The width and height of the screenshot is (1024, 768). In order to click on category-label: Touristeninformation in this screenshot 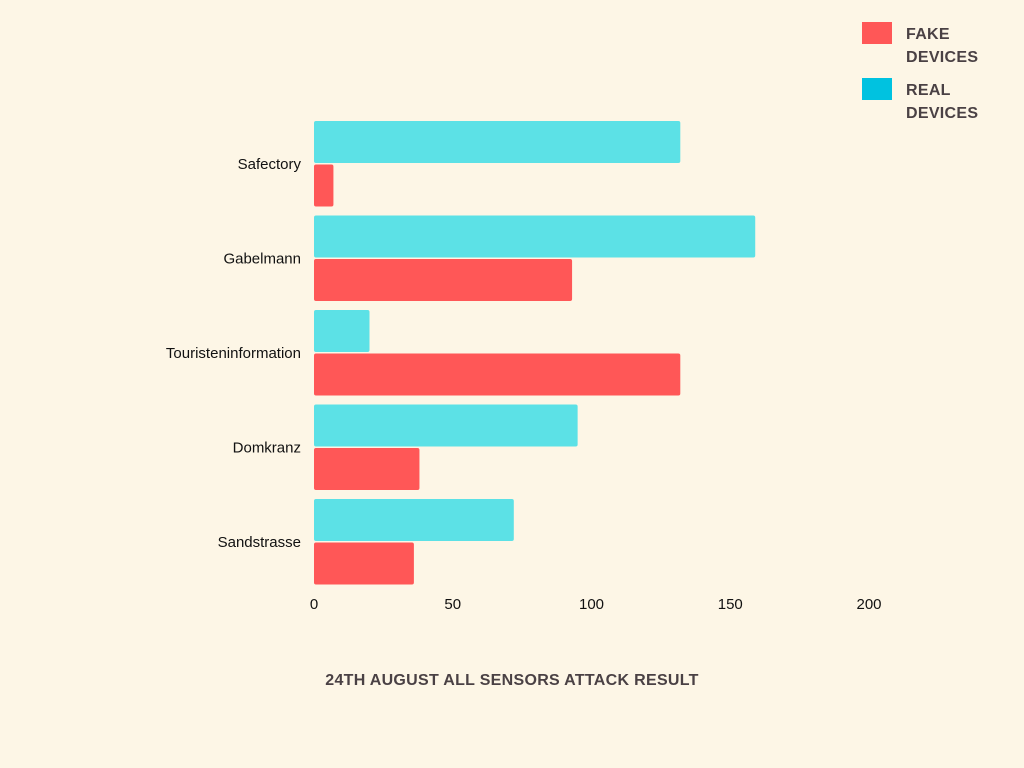, I will do `click(233, 353)`.